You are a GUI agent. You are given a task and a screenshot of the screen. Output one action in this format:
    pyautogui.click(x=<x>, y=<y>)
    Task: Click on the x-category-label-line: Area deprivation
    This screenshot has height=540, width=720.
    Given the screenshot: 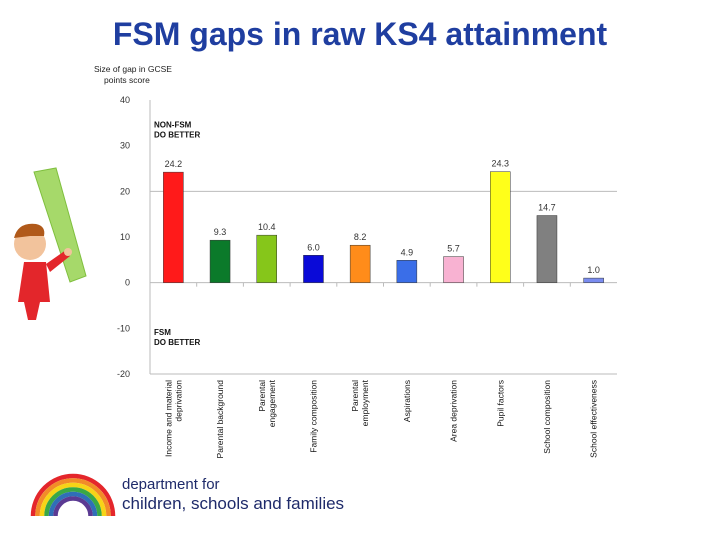 What is the action you would take?
    pyautogui.click(x=454, y=411)
    